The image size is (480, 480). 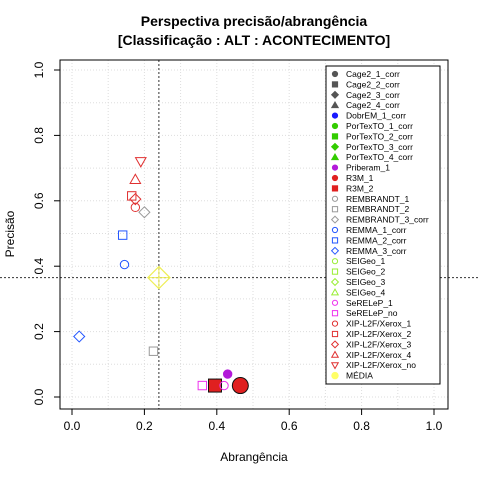 I want to click on x-tick-label: 0.8, so click(x=361, y=426).